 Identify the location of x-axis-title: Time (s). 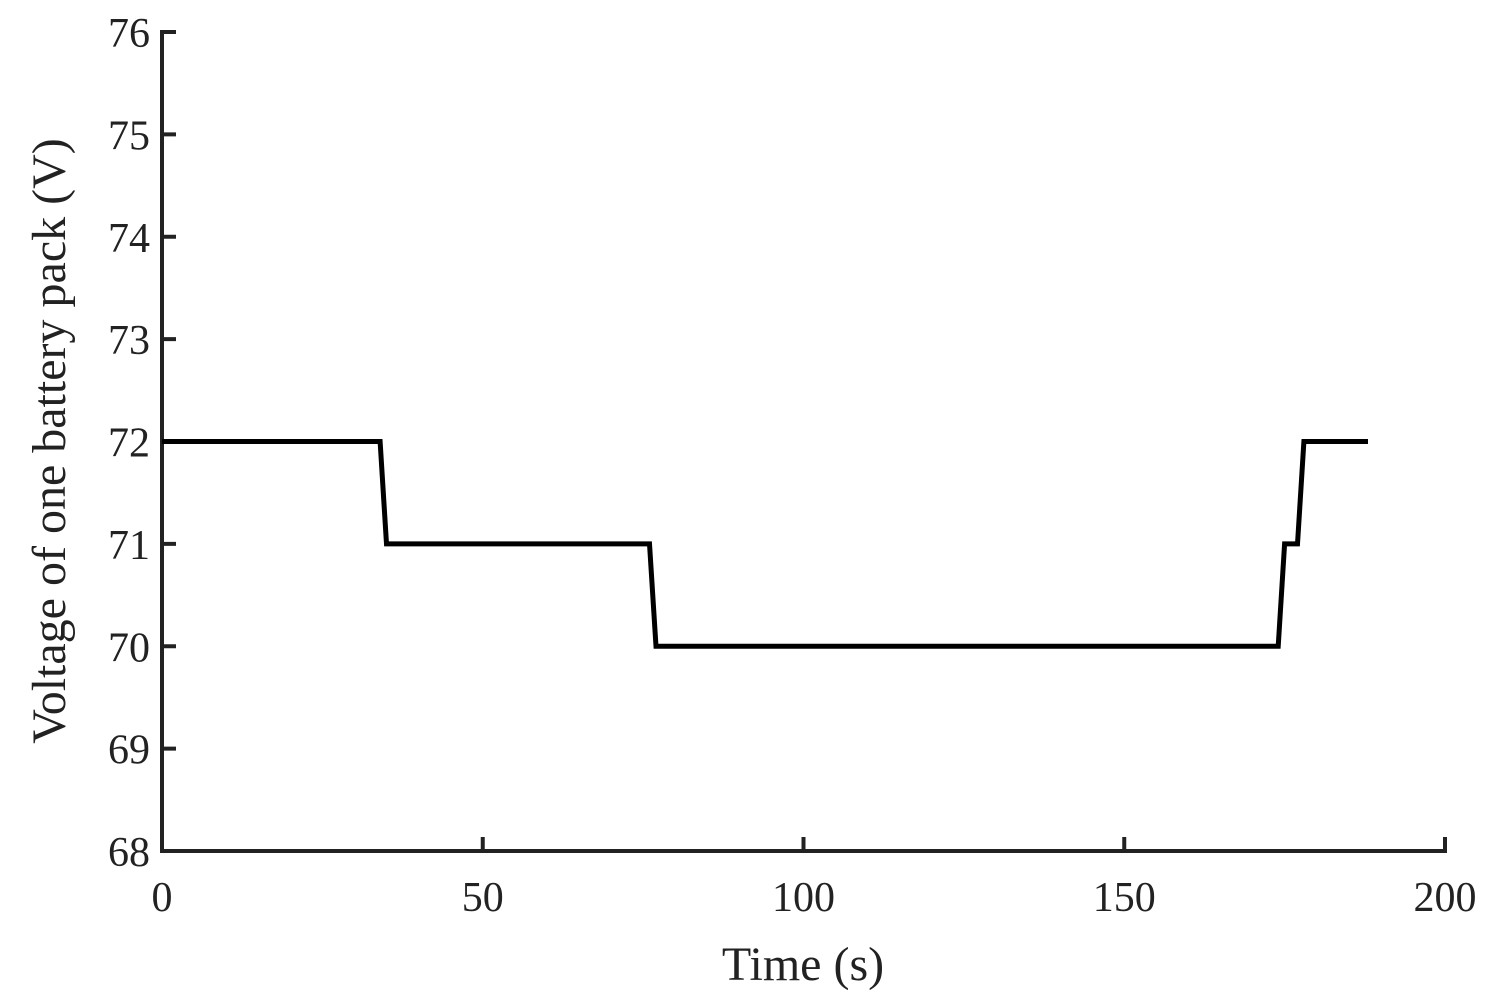
(803, 964).